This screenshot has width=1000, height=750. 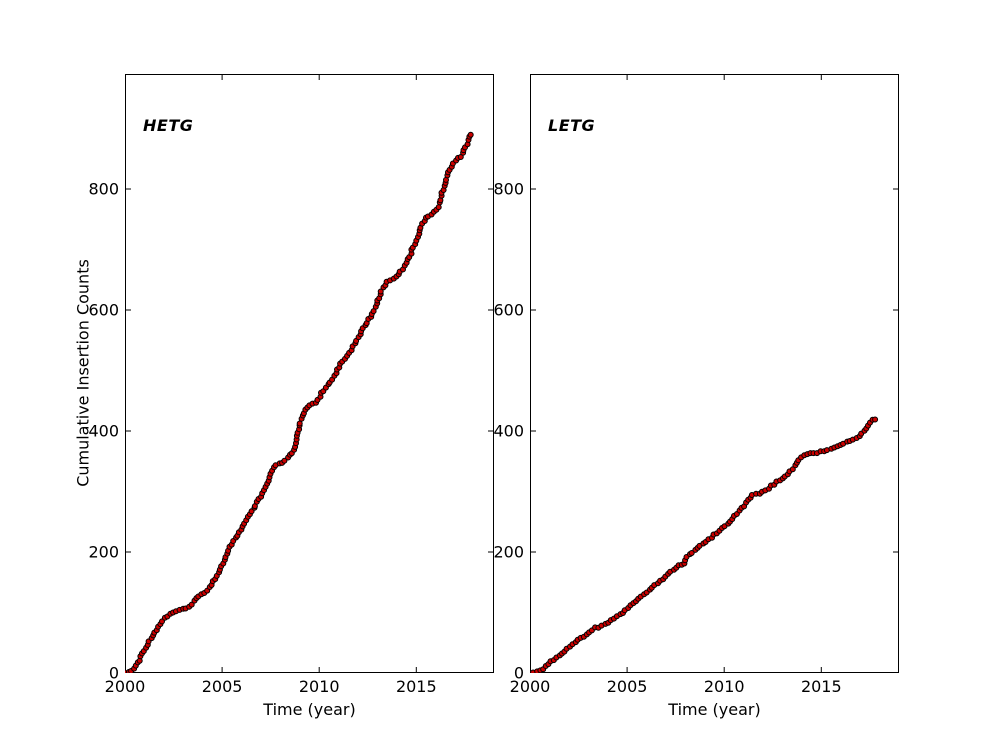 What do you see at coordinates (168, 125) in the screenshot?
I see `hetg-title: HETG` at bounding box center [168, 125].